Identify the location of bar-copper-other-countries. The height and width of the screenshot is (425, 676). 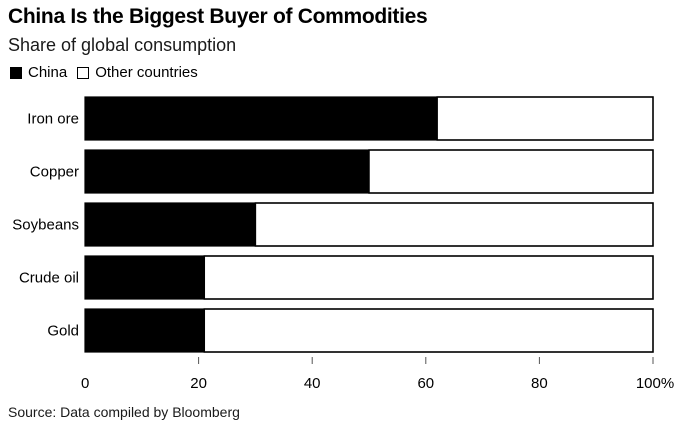
(511, 171).